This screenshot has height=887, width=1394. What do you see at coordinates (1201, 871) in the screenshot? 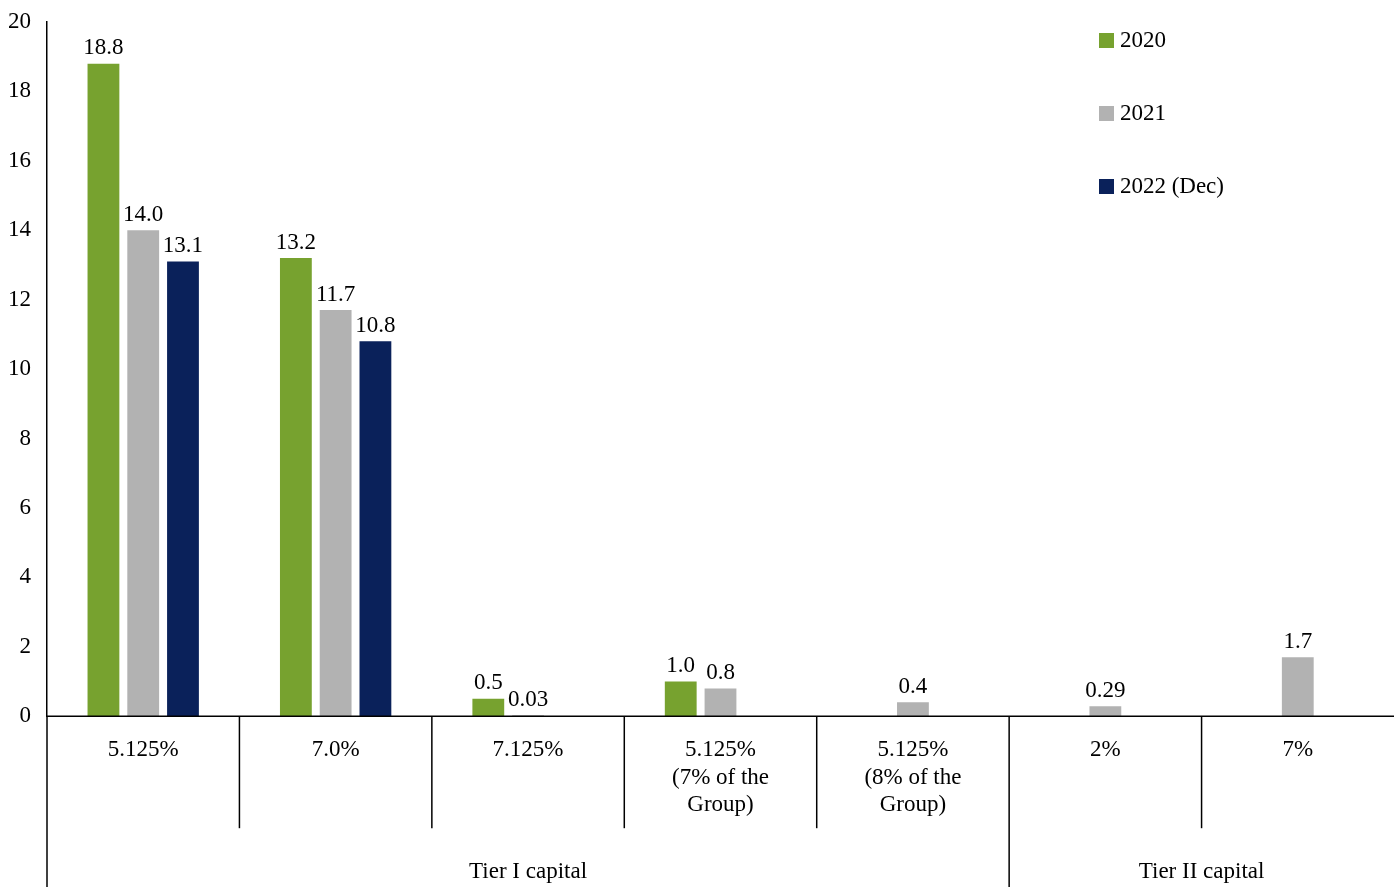
I see `text: Tier II capital` at bounding box center [1201, 871].